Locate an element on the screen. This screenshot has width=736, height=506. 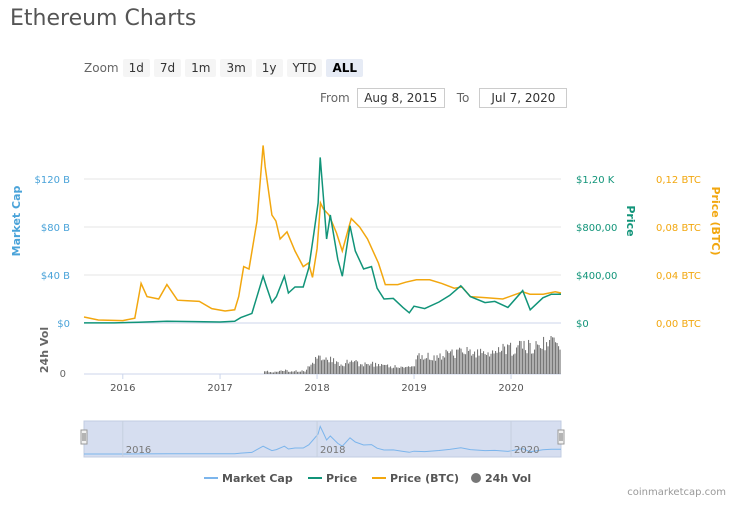
x-axis-tick-label: 2019 is located at coordinates (413, 388).